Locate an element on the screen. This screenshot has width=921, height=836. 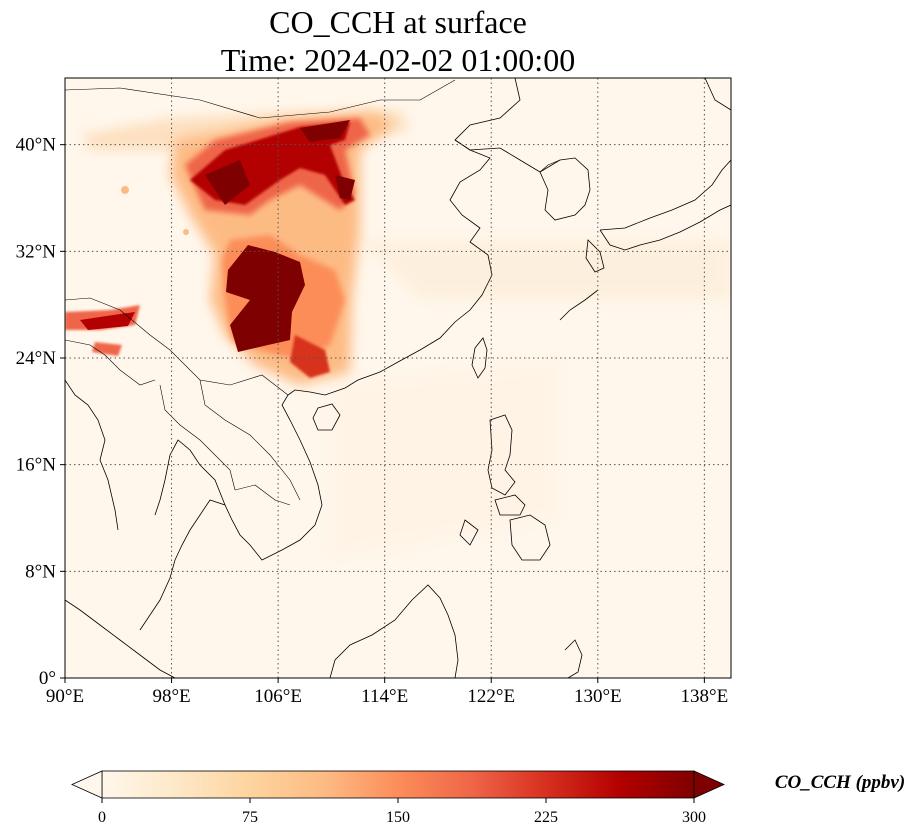
border-korea is located at coordinates (550, 166).